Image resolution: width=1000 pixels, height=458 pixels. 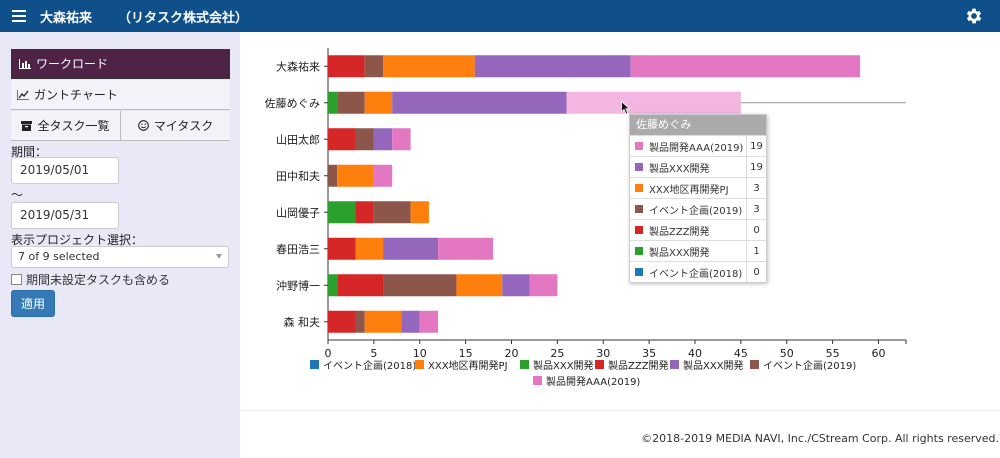 I want to click on gear-icon, so click(x=974, y=16).